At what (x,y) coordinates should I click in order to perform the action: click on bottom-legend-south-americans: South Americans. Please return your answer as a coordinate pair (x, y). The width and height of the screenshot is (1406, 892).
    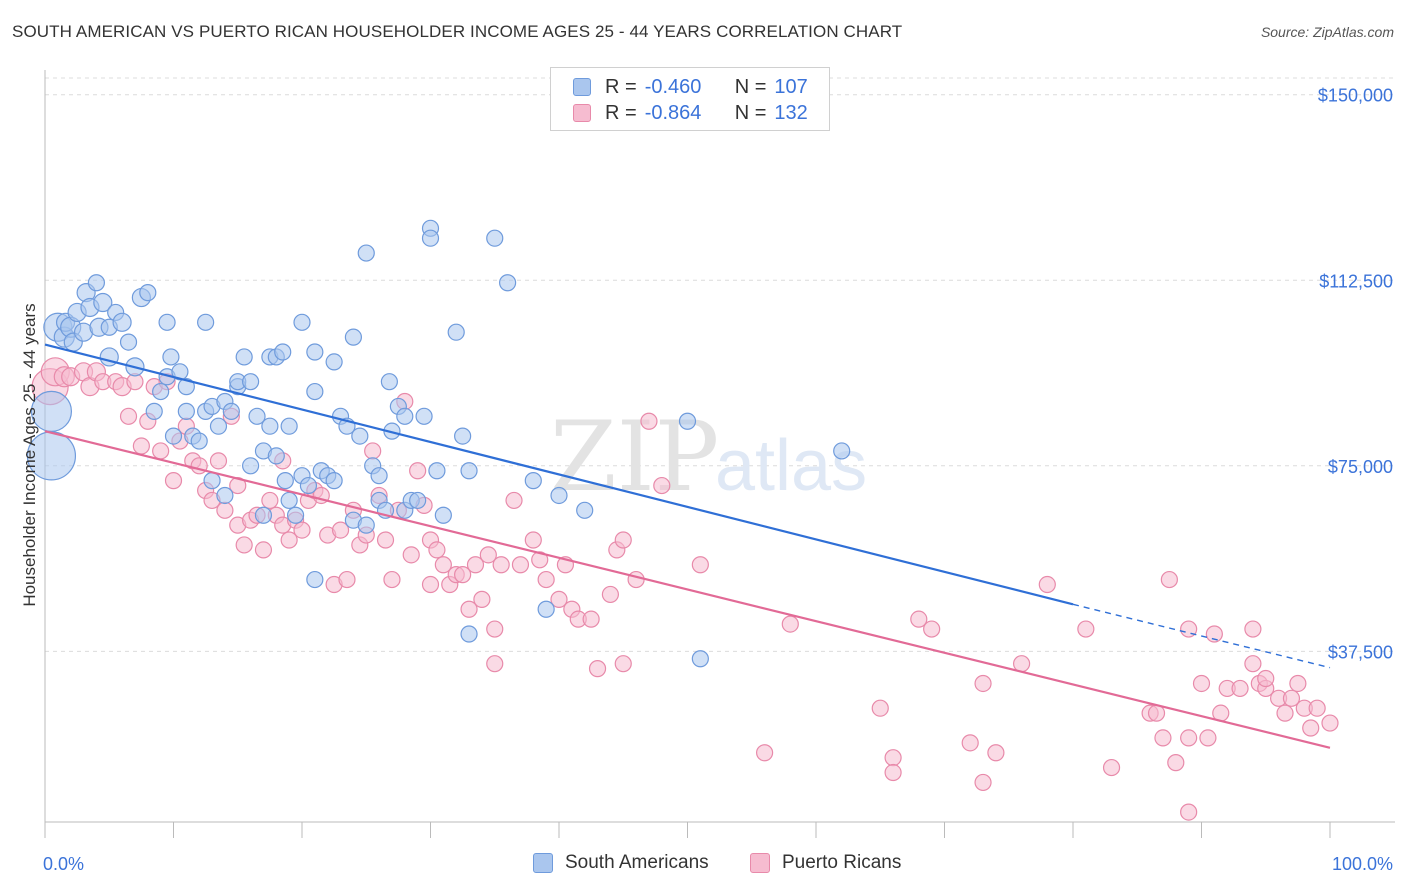
    Looking at the image, I should click on (621, 863).